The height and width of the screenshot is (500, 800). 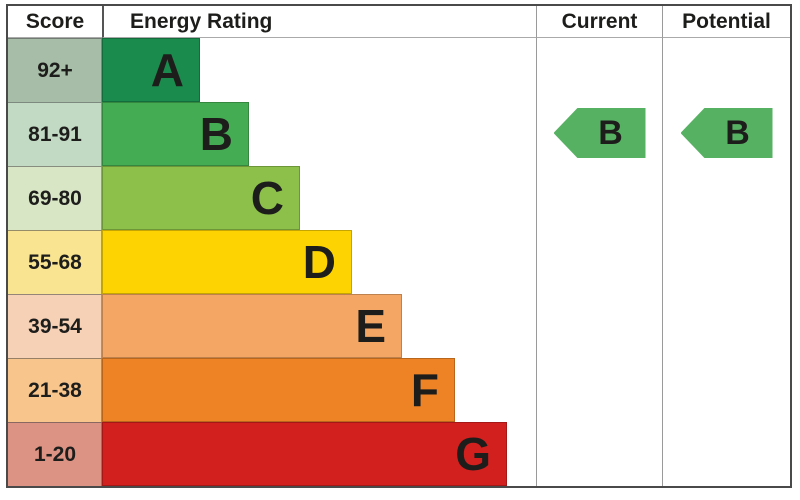 I want to click on rating-row-c: C, so click(x=319, y=198).